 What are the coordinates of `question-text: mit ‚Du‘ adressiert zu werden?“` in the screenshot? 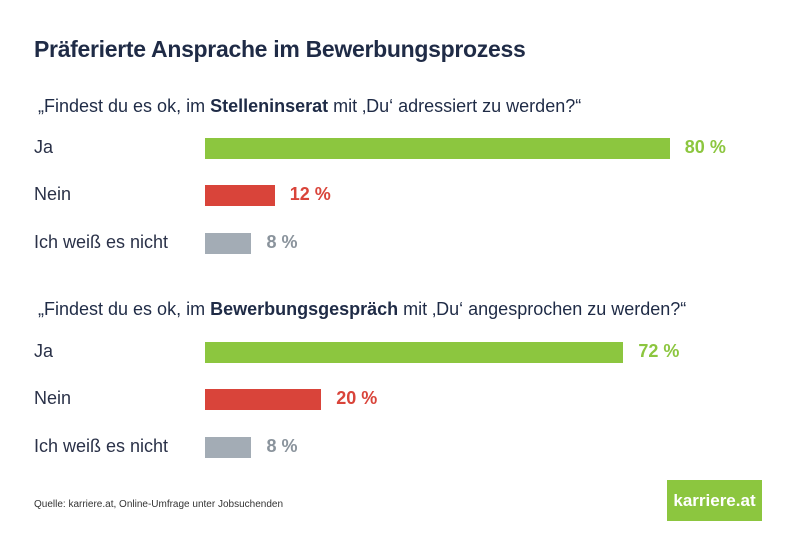 It's located at (455, 106).